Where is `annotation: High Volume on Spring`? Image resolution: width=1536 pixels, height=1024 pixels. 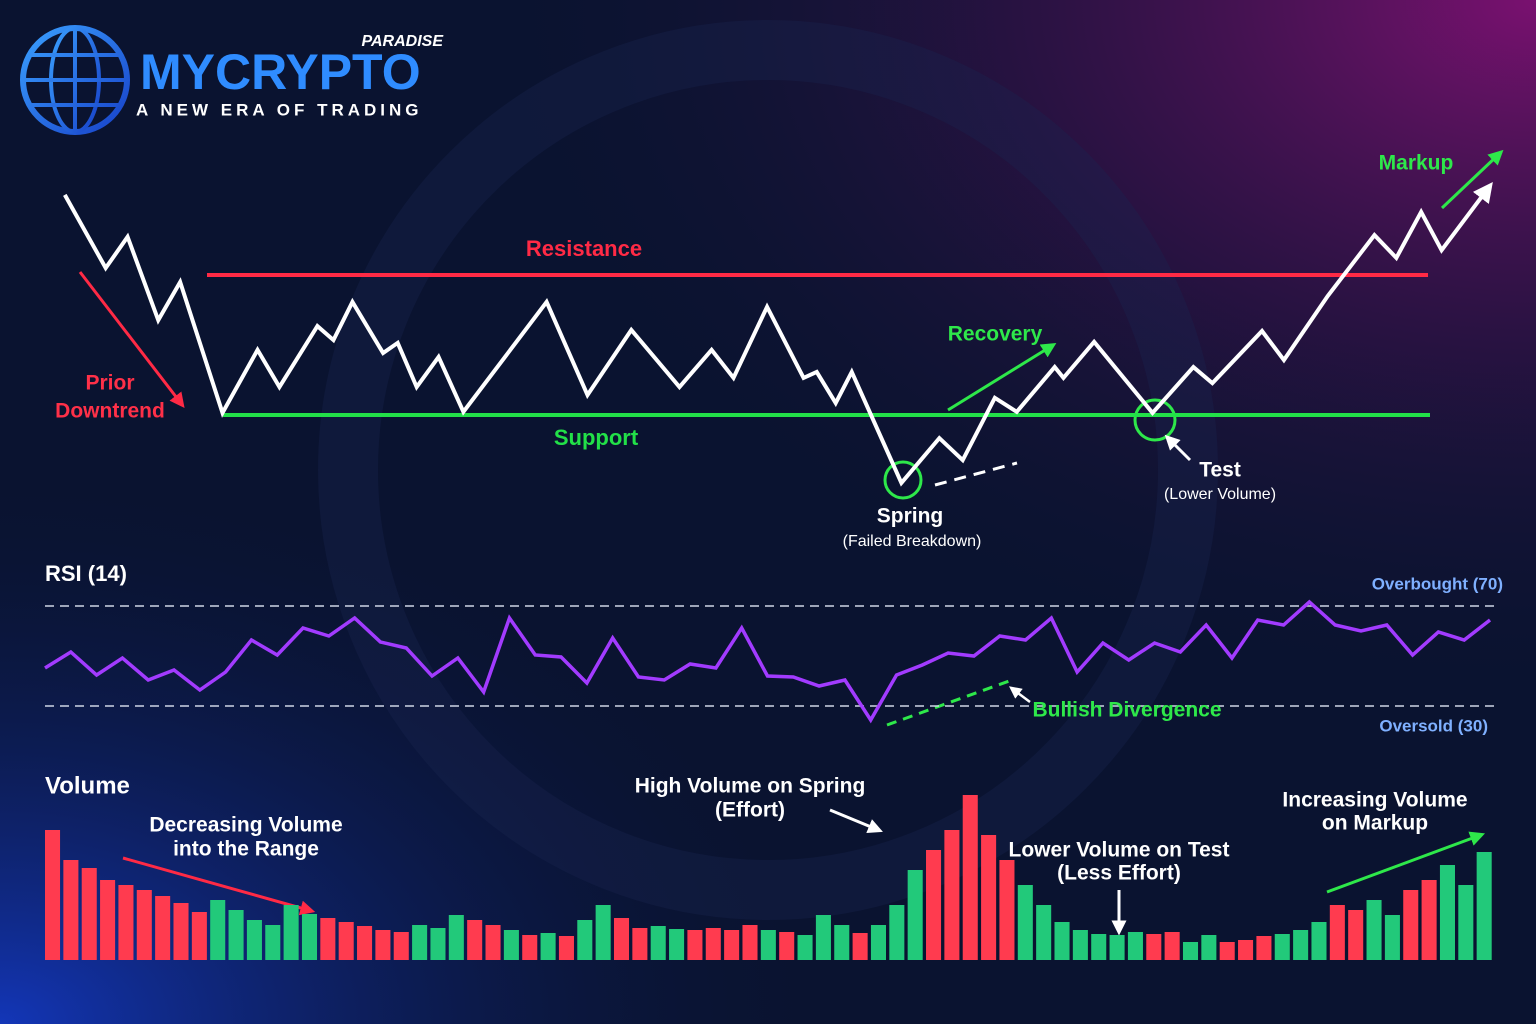 annotation: High Volume on Spring is located at coordinates (750, 786).